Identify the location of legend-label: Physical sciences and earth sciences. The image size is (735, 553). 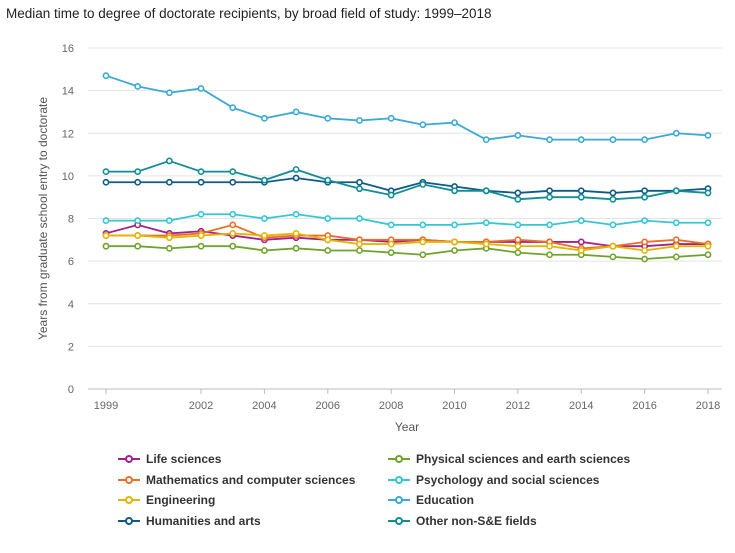
(523, 459).